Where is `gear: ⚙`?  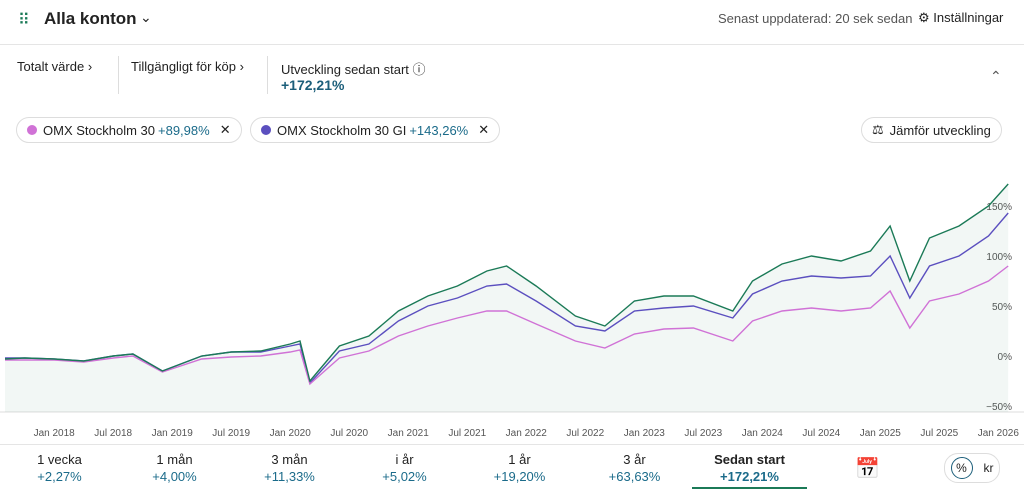
gear: ⚙ is located at coordinates (926, 17).